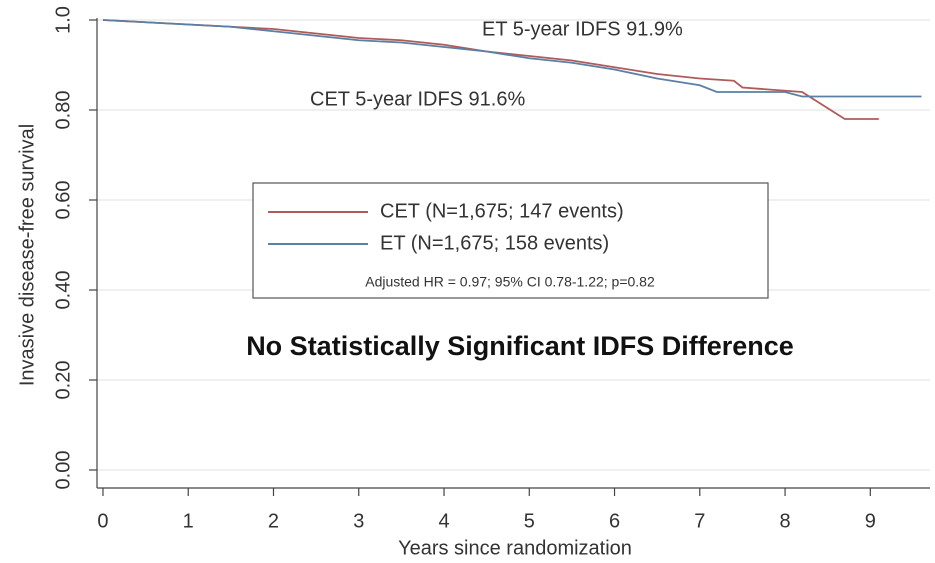 The width and height of the screenshot is (935, 563). Describe the element at coordinates (417, 99) in the screenshot. I see `annotation: CET 5-year IDFS 91.6%` at that location.